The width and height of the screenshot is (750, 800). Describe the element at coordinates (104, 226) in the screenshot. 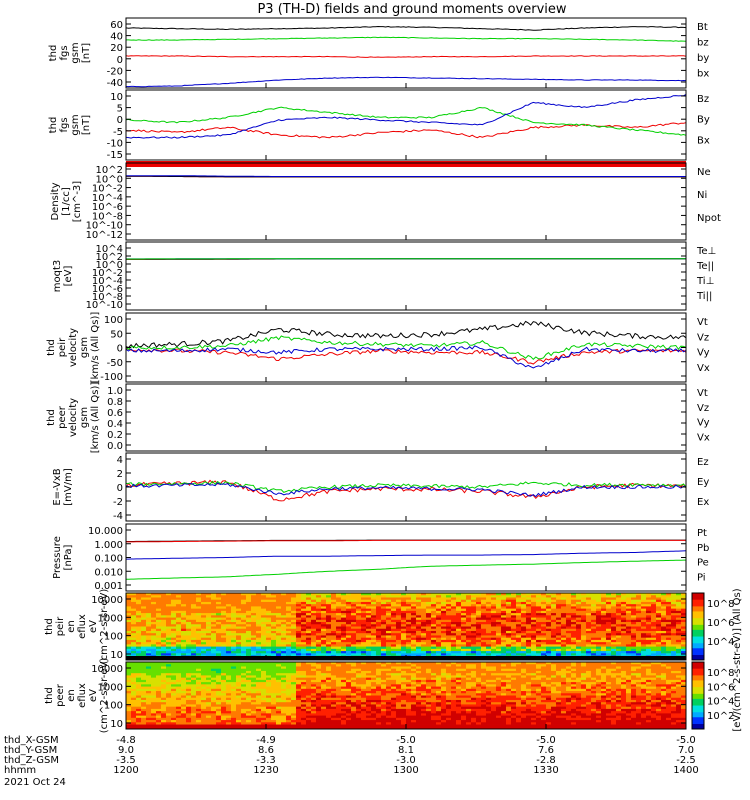

I see `y-tick-label: 10^-10` at that location.